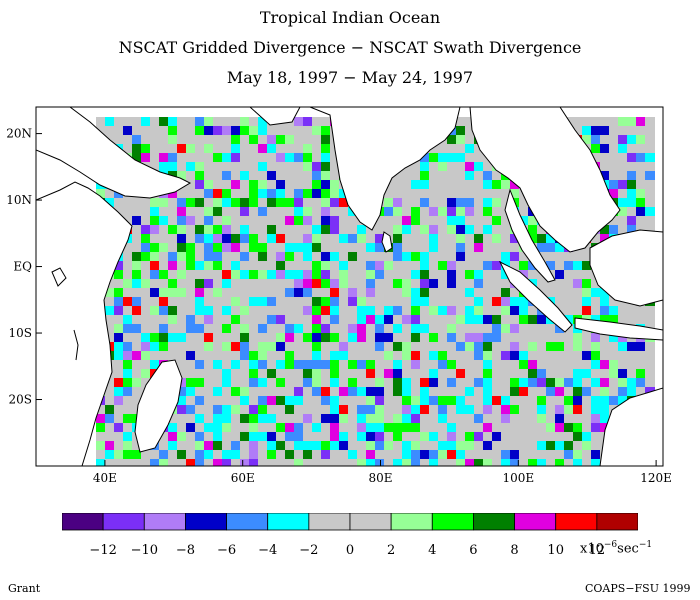 The image size is (700, 600). I want to click on colorbar-tick-label: −4, so click(268, 550).